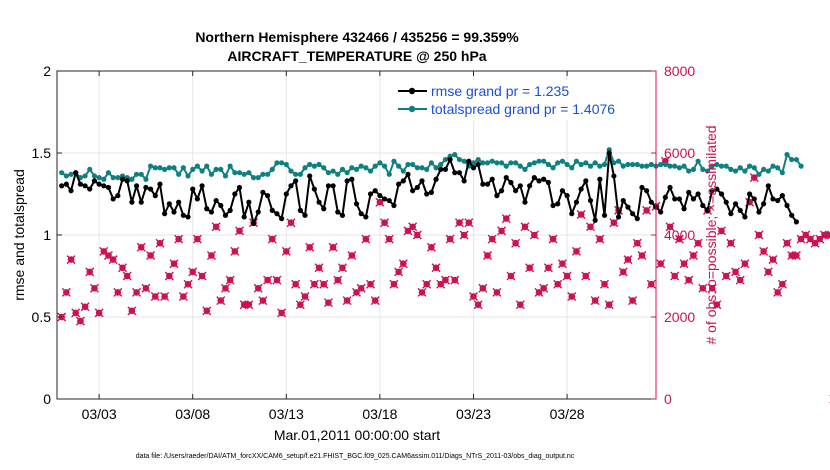  I want to click on legend-rmse-label: rmse grand pr = 1.235, so click(500, 91).